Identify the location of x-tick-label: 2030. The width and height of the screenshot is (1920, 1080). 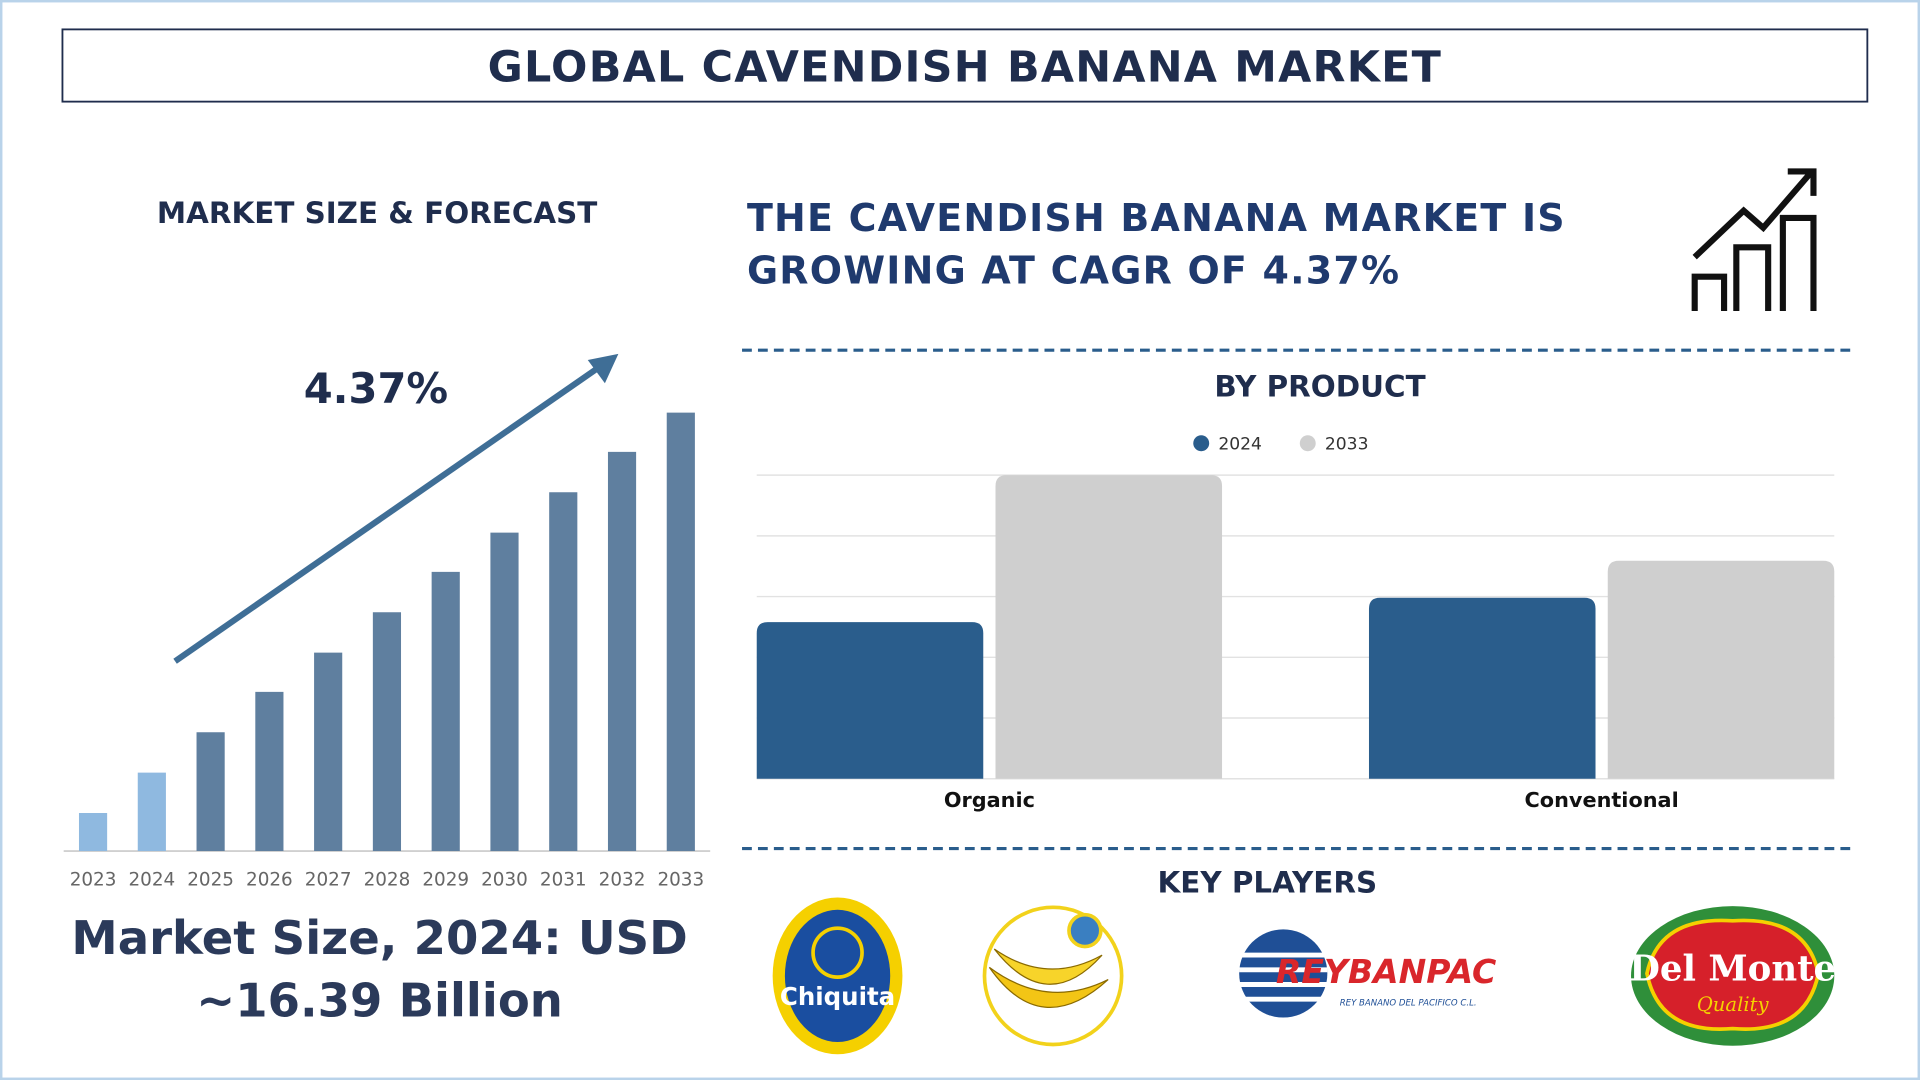
(504, 879).